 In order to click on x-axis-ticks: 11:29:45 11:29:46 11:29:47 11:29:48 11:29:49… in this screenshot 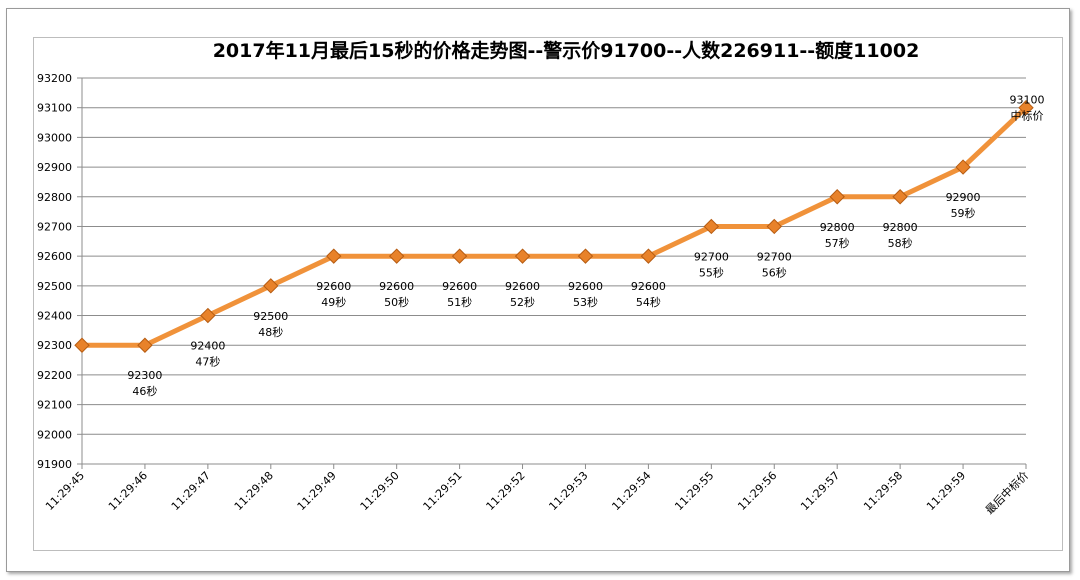, I will do `click(537, 490)`.